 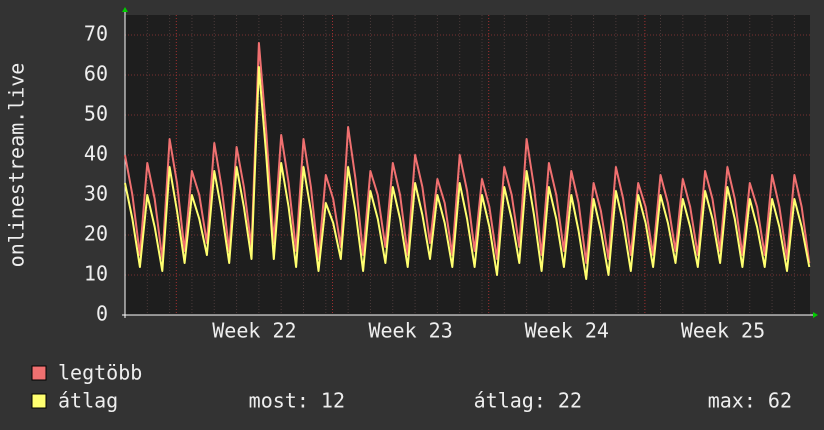 I want to click on y-axis-label: onlinestream.live, so click(x=17, y=165).